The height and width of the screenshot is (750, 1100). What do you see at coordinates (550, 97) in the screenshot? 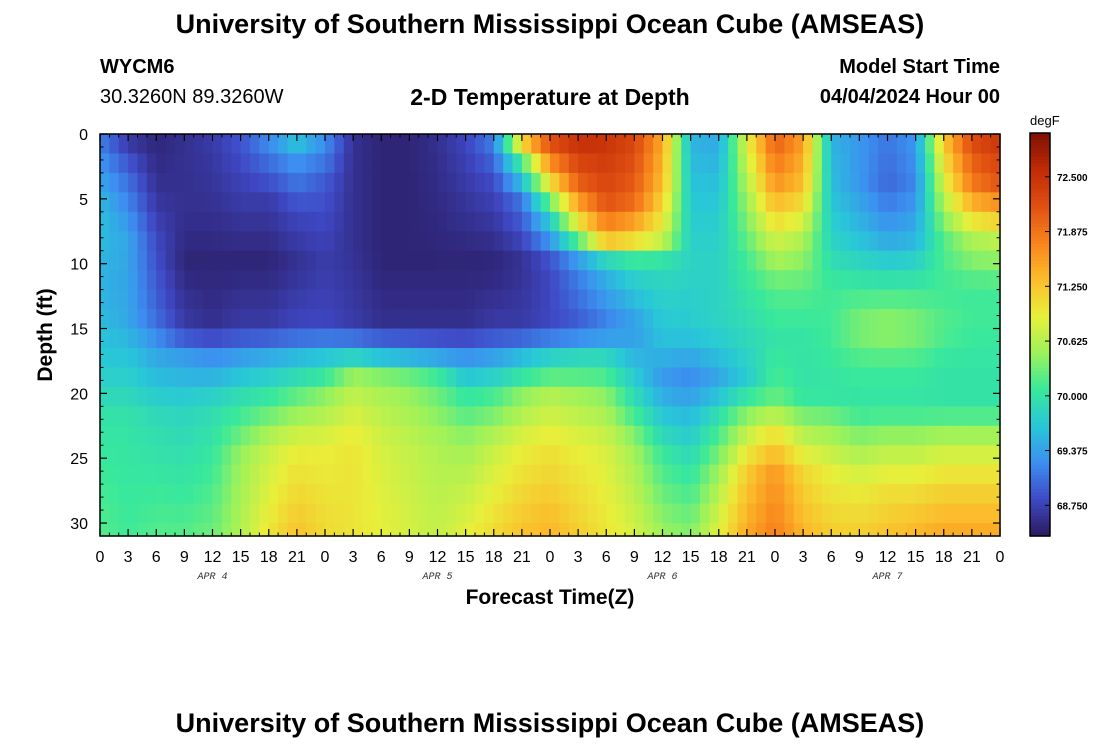
I see `chart-subtitle: 2-D Temperature at Depth` at bounding box center [550, 97].